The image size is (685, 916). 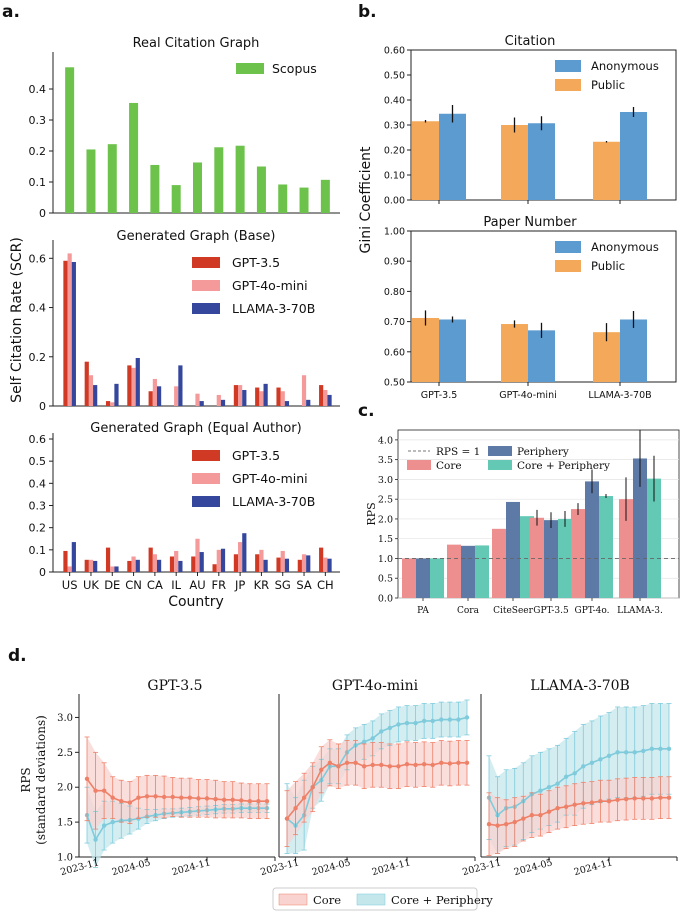 What do you see at coordinates (530, 222) in the screenshot?
I see `chart-title: Paper Number` at bounding box center [530, 222].